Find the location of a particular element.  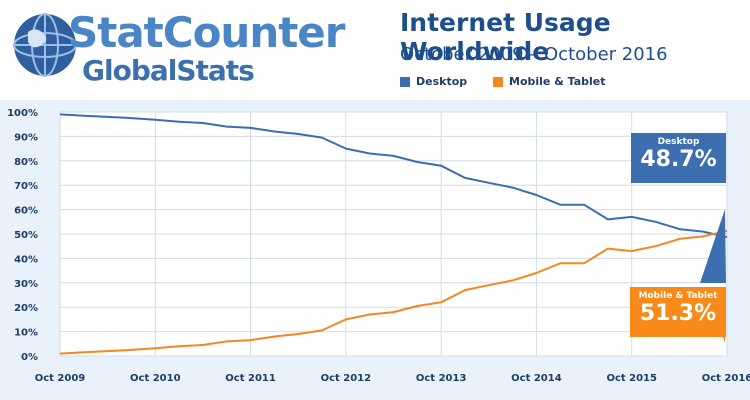

desktop-callout: Desktop 48.7% is located at coordinates (678, 158).